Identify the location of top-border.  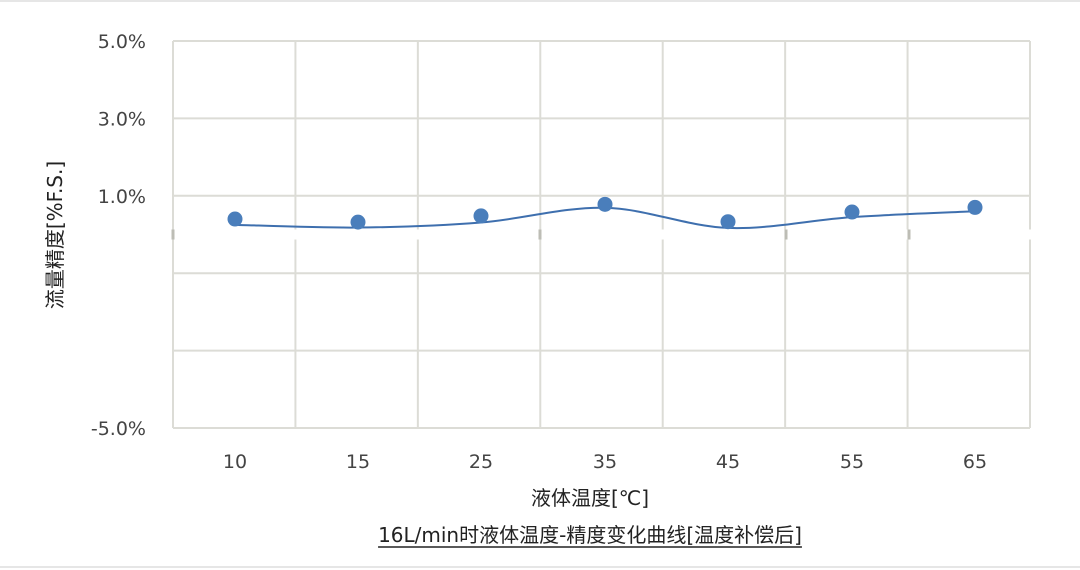
(540, 1).